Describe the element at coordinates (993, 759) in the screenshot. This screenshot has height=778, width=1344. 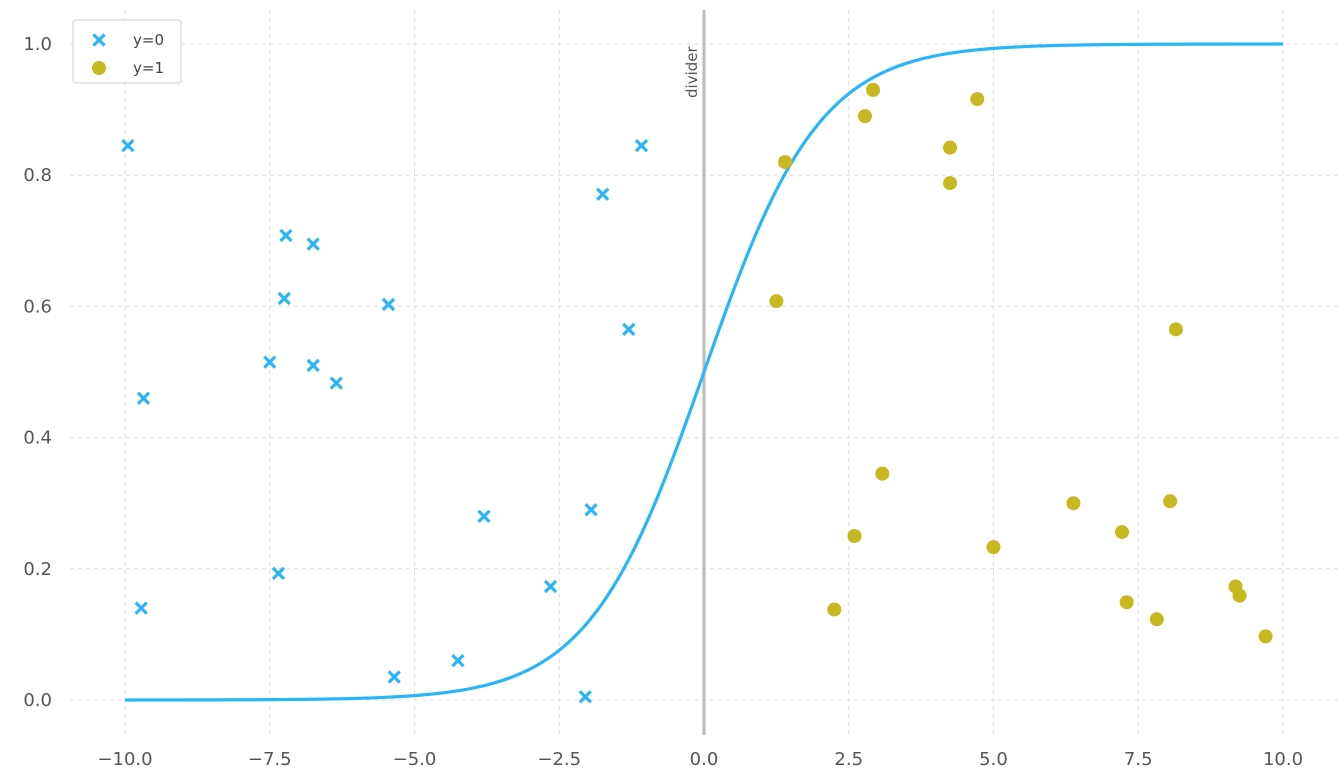
I see `x-tick-label: 5.0` at that location.